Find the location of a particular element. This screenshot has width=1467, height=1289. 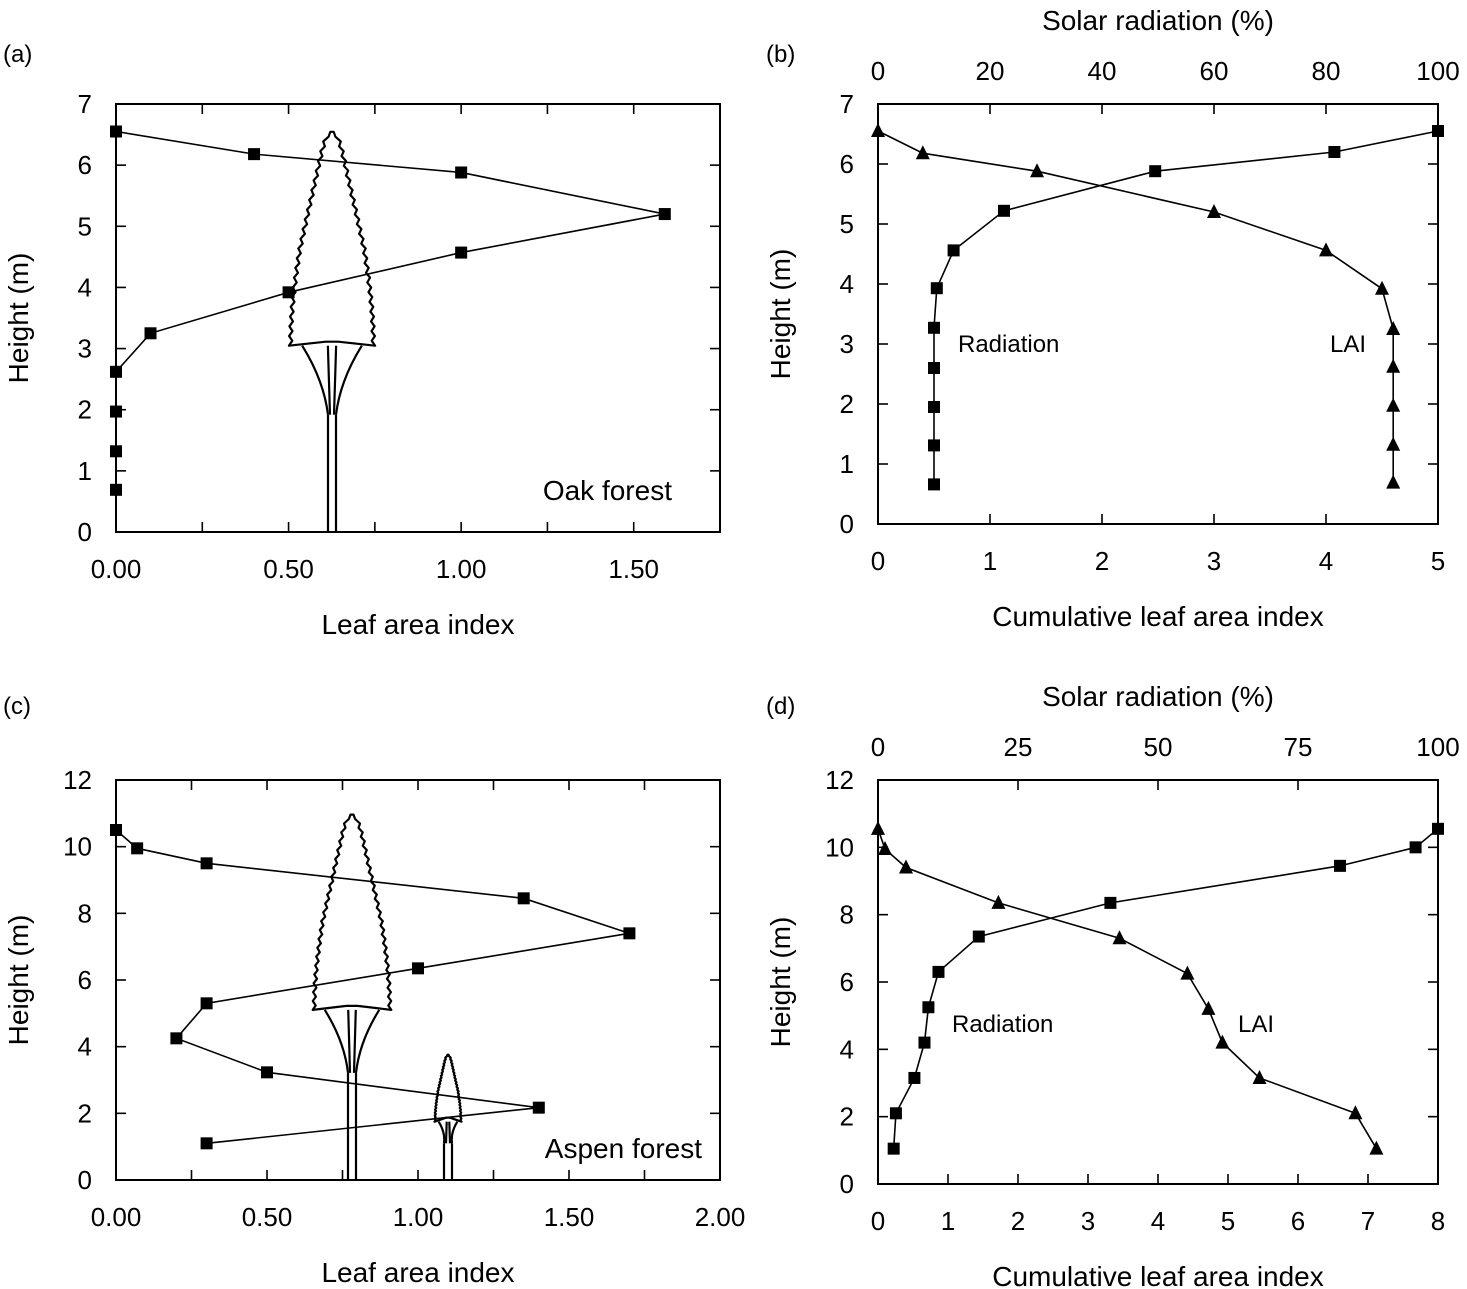

panel-b-xtick-label: 3 is located at coordinates (1214, 561).